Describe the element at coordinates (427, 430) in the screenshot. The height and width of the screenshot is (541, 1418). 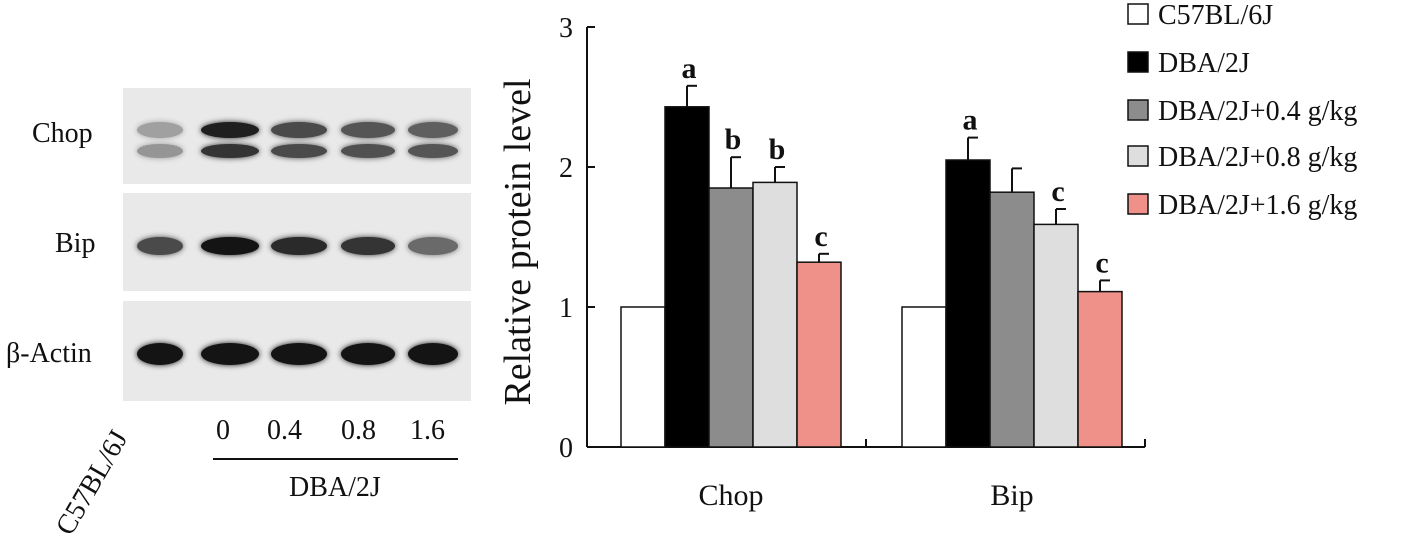
I see `lane-label-1-6: 1.6` at that location.